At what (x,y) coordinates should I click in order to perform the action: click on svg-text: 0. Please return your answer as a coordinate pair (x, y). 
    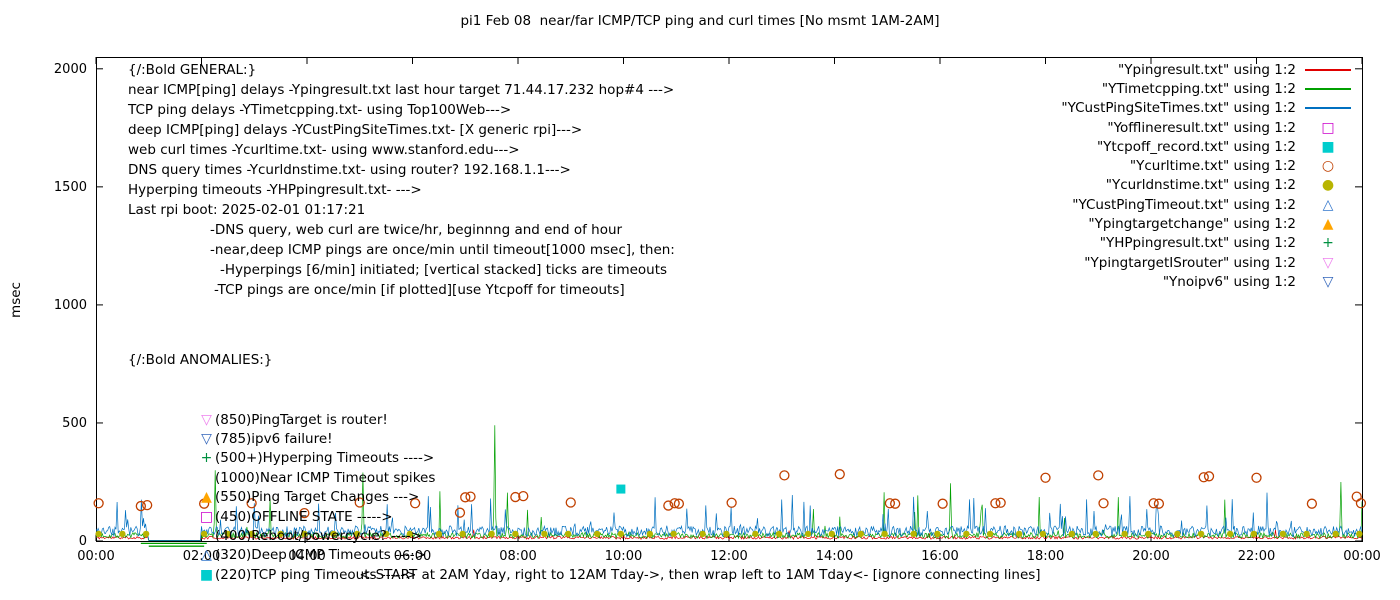
    Looking at the image, I should click on (83, 541).